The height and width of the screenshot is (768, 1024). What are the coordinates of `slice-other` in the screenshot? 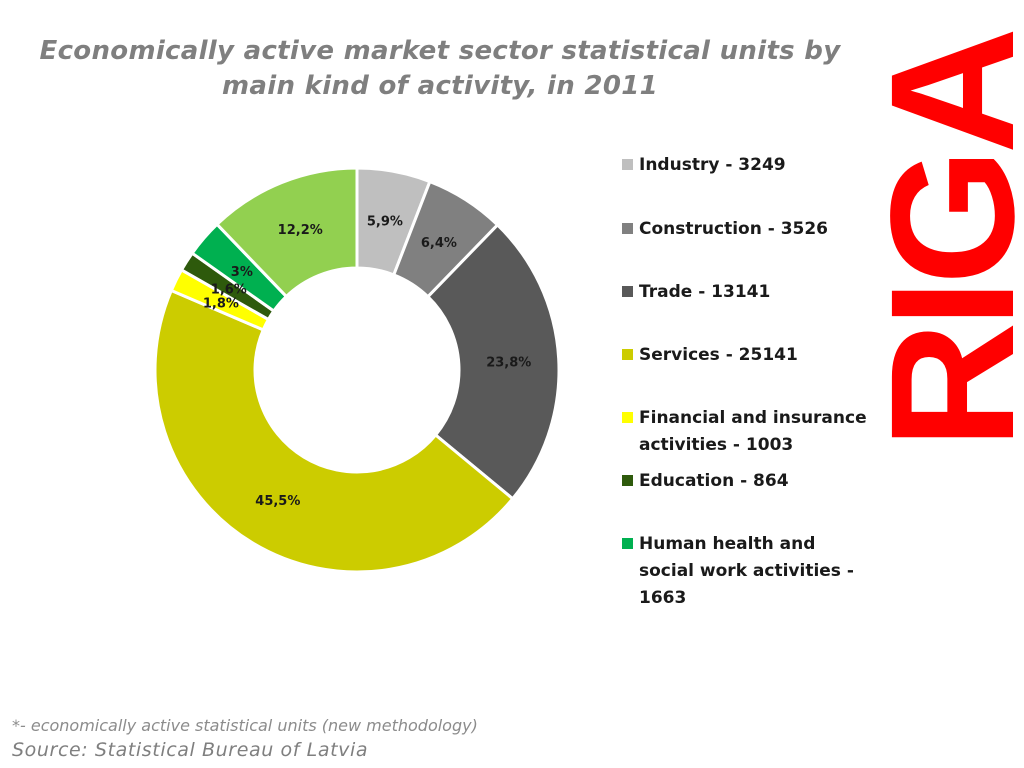 It's located at (286, 232).